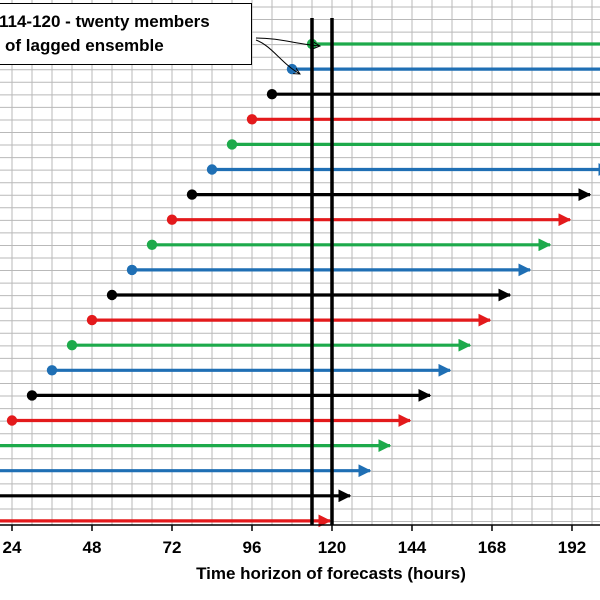 The height and width of the screenshot is (600, 600). I want to click on annotation-line-2: of lagged ensemble, so click(84, 45).